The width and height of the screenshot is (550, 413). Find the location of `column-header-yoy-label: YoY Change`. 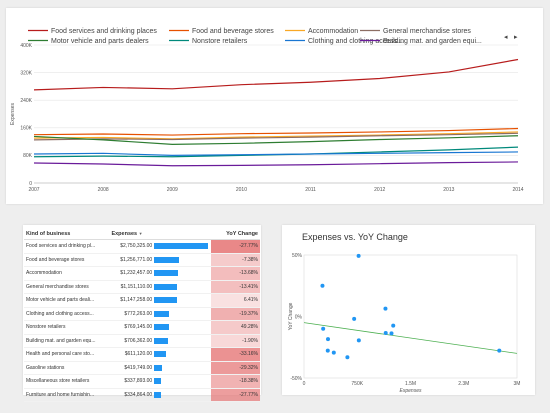

column-header-yoy-label: YoY Change is located at coordinates (242, 233).